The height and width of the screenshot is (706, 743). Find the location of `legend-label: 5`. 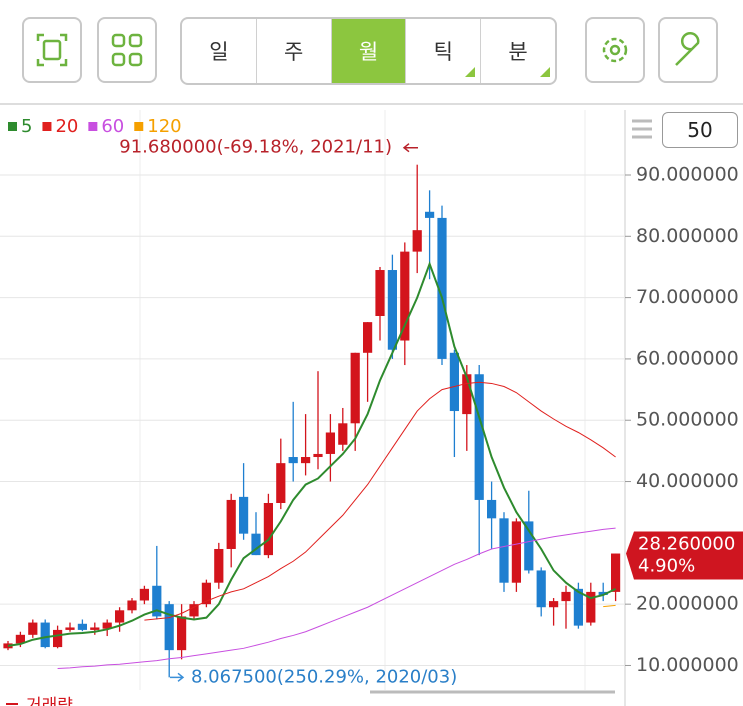

legend-label: 5 is located at coordinates (26, 126).